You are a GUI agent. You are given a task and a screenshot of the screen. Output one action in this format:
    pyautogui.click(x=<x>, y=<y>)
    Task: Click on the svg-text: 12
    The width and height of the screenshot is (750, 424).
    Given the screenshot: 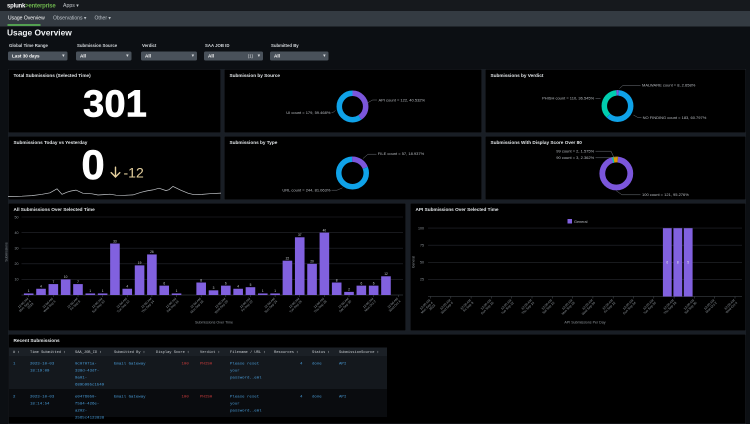 What is the action you would take?
    pyautogui.click(x=386, y=274)
    